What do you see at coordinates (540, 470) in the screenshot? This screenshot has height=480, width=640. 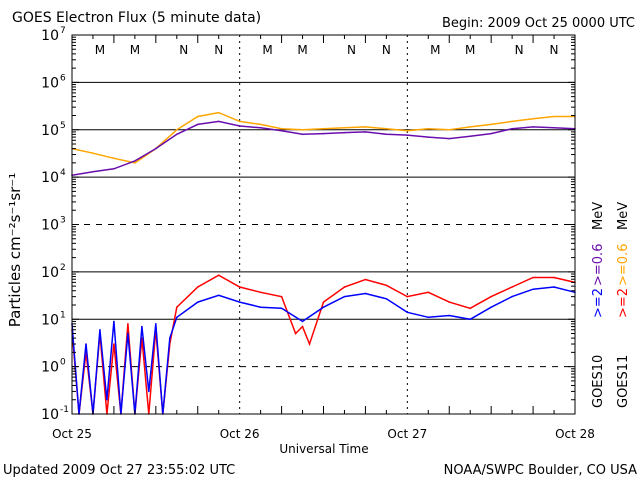 I see `credit-label: NOAA/SWPC Boulder, CO USA` at bounding box center [540, 470].